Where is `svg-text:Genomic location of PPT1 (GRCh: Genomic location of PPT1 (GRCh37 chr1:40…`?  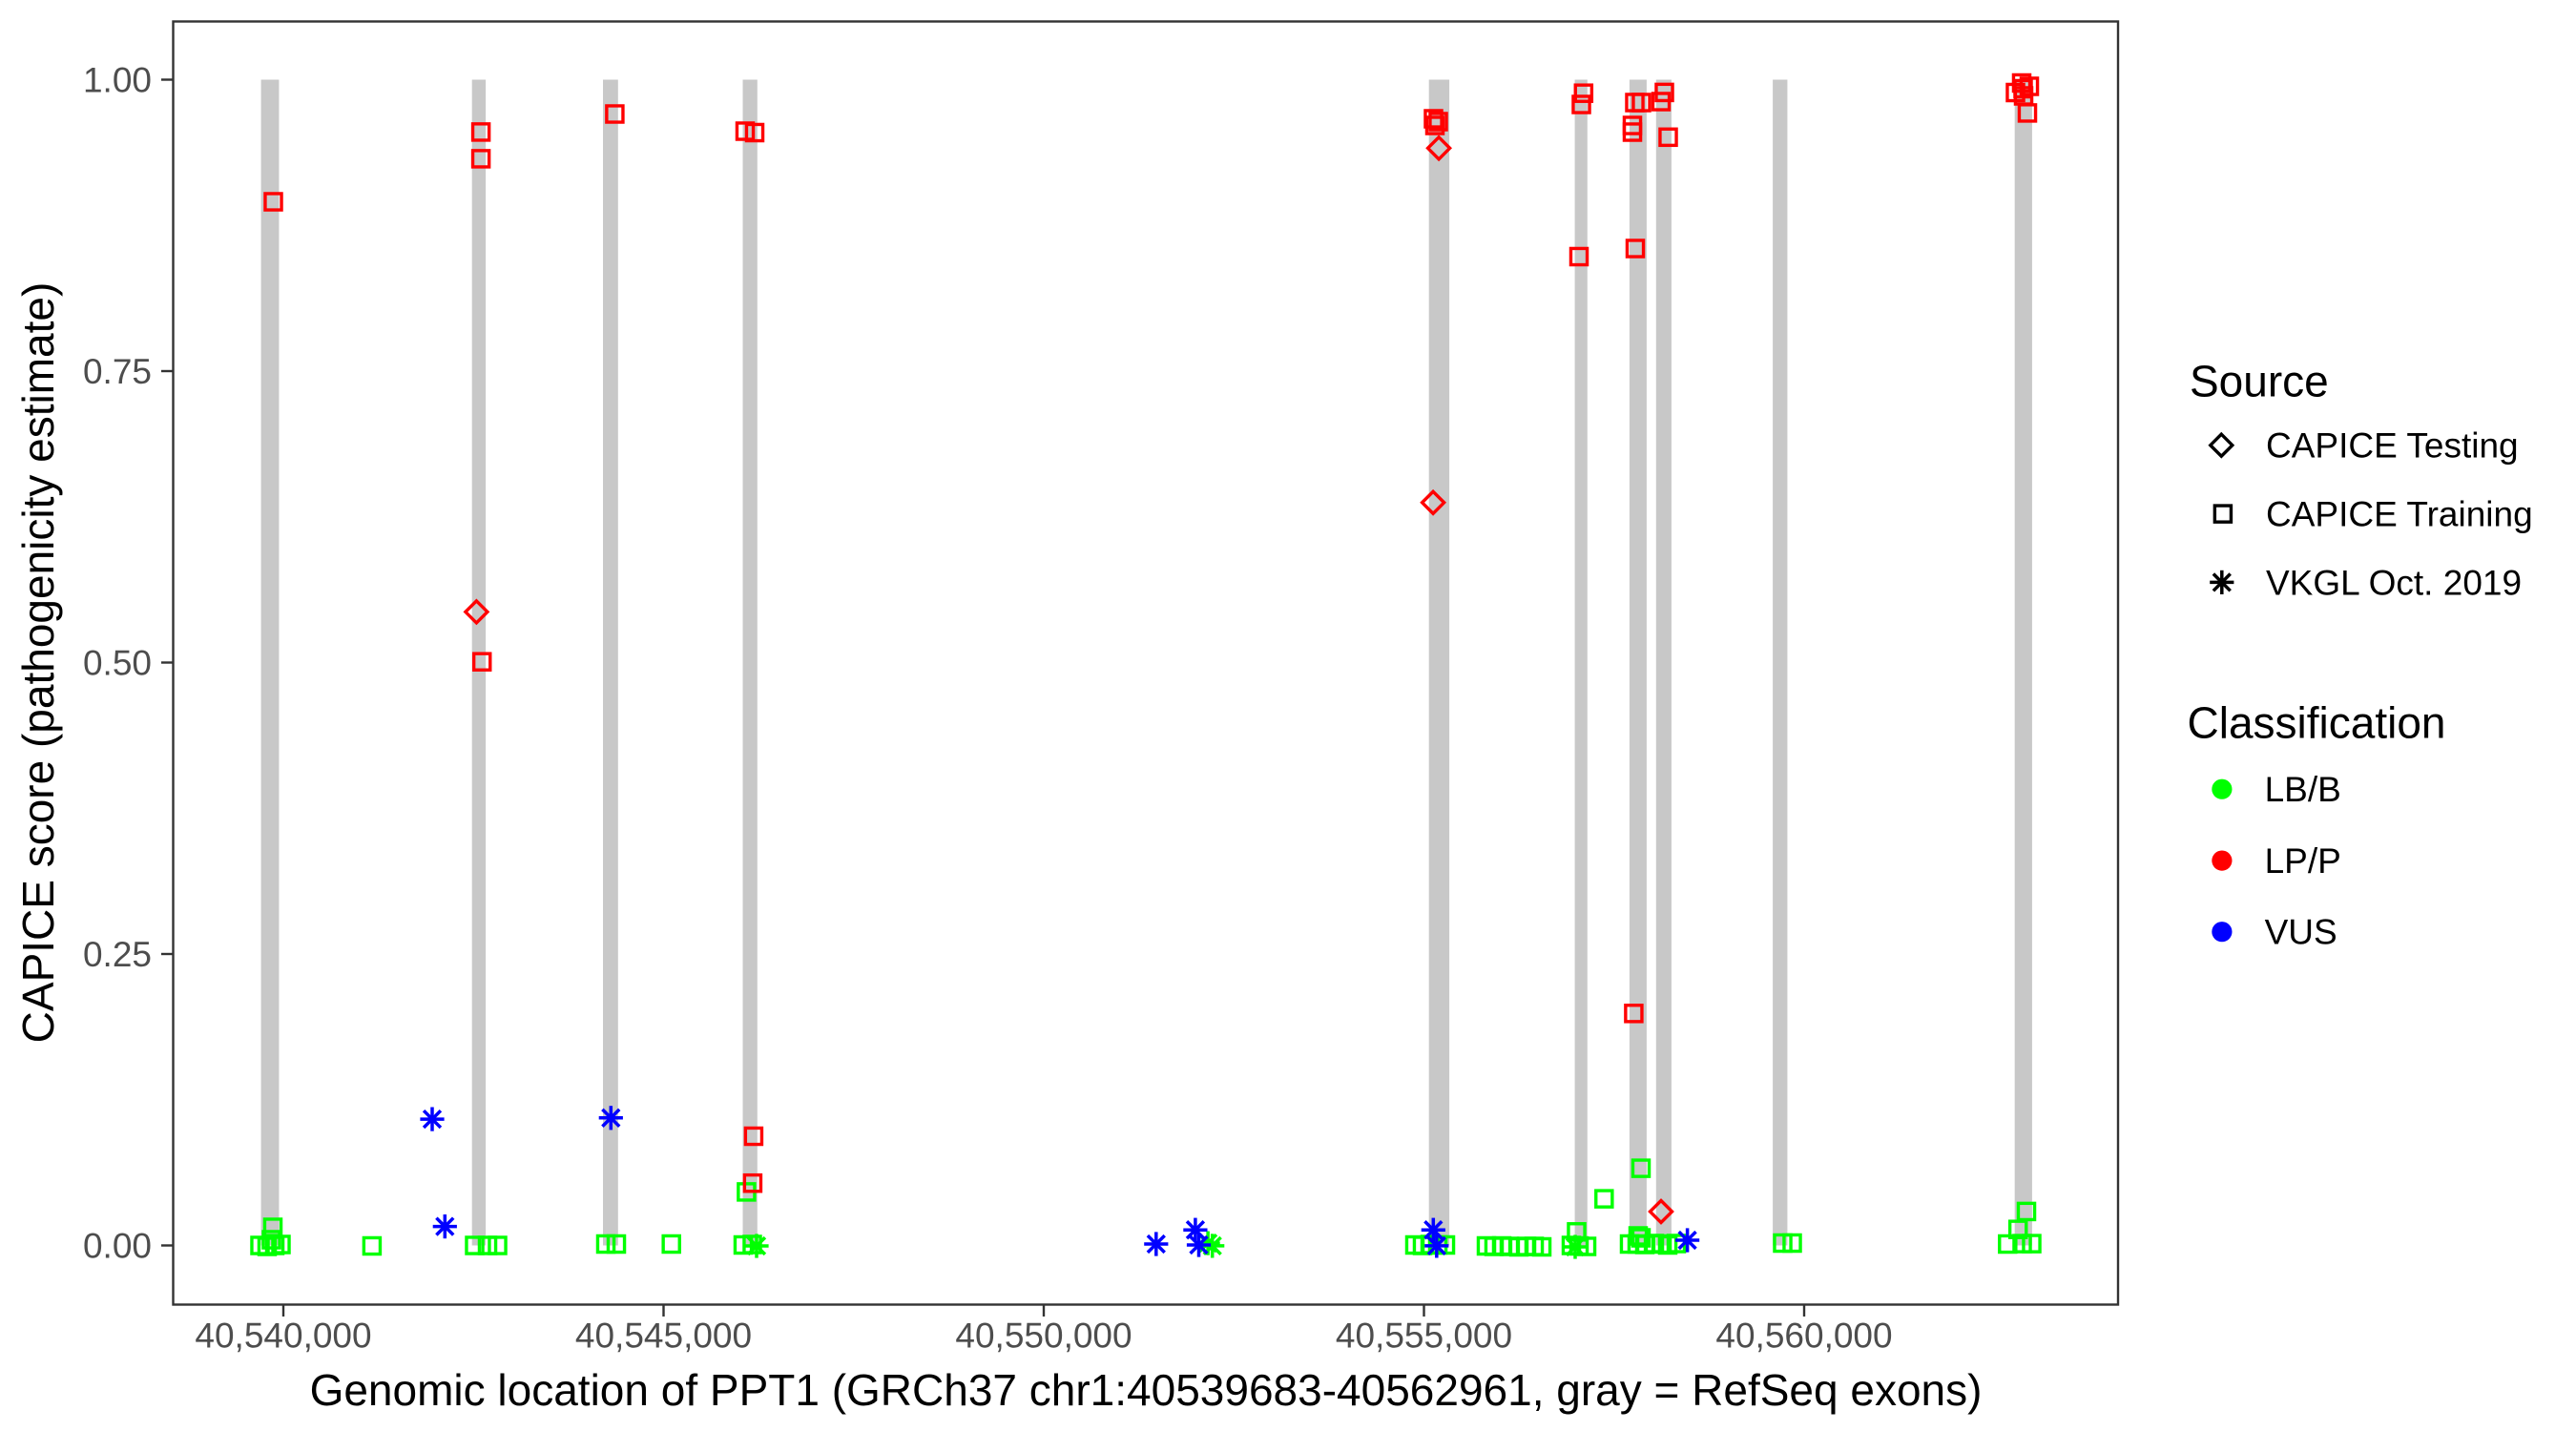 svg-text:Genomic location of PPT1 (GRCh: Genomic location of PPT1 (GRCh37 chr1:40… is located at coordinates (1146, 1390).